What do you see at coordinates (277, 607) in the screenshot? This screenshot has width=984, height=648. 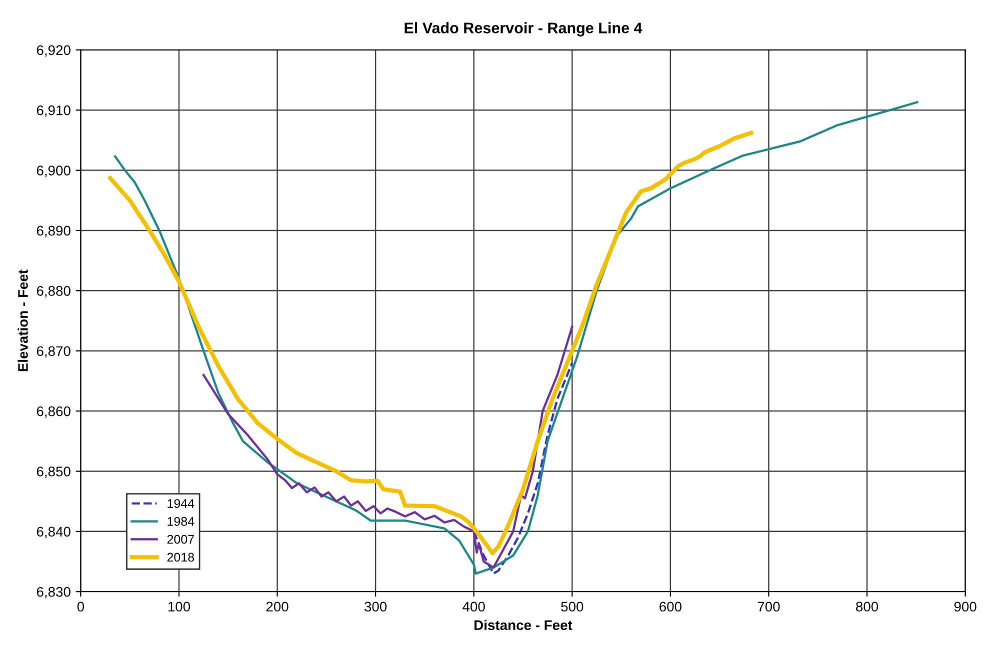 I see `x-tick-label: 200` at bounding box center [277, 607].